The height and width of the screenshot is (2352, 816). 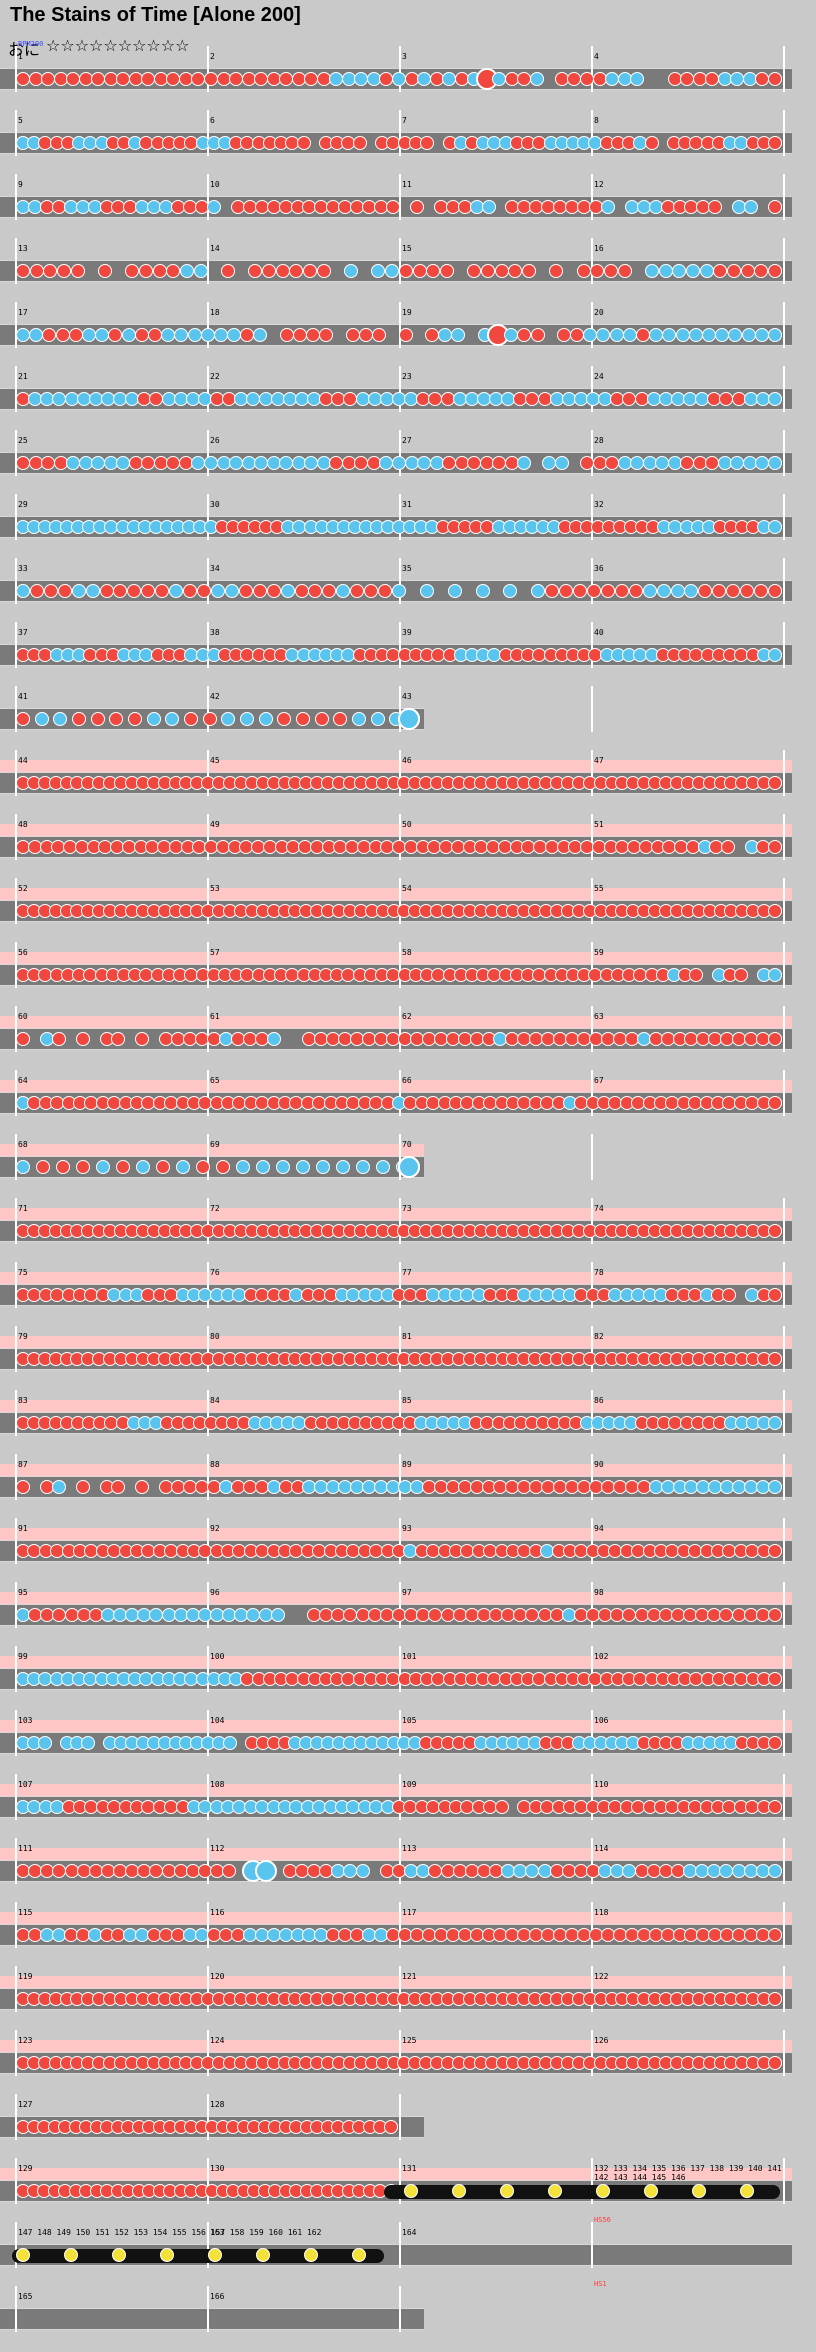 What do you see at coordinates (407, 696) in the screenshot?
I see `bar-number: 43` at bounding box center [407, 696].